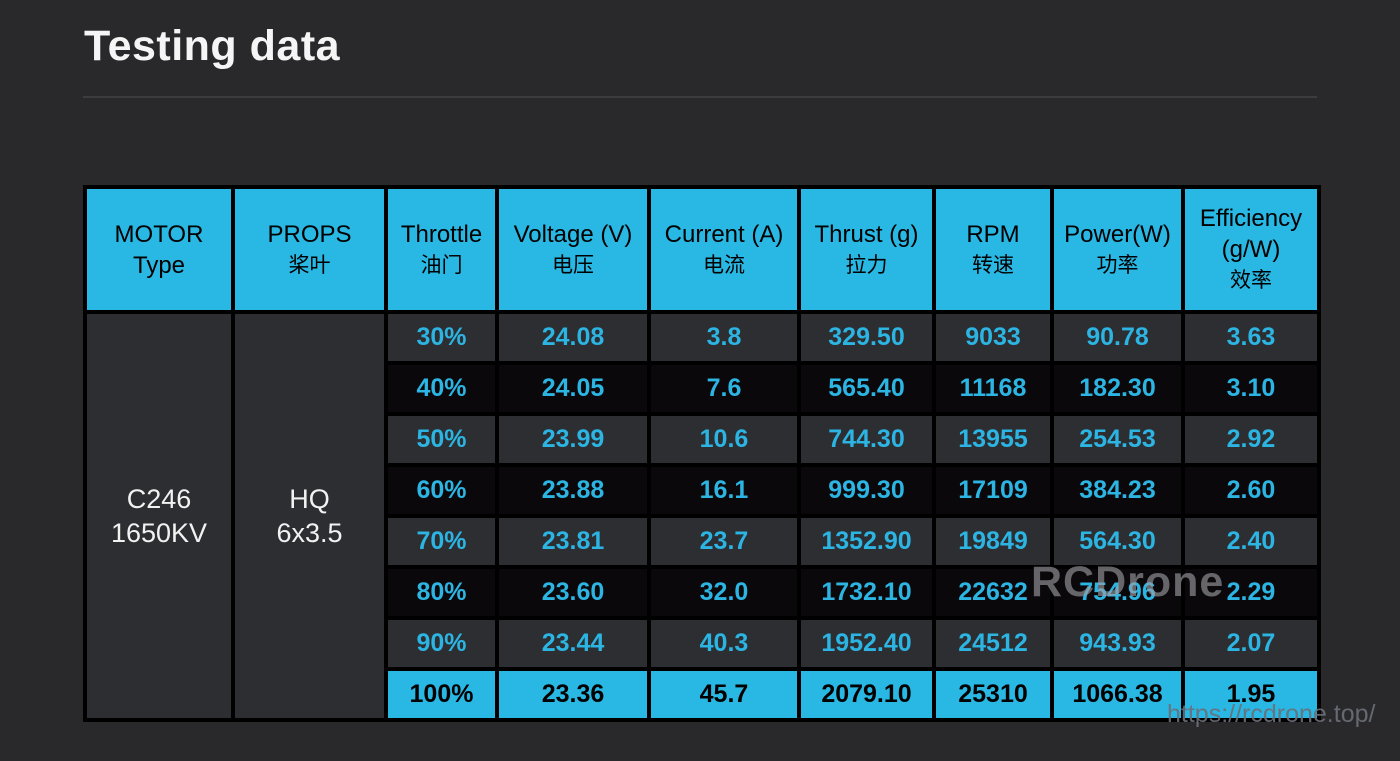 This screenshot has width=1400, height=761. What do you see at coordinates (573, 490) in the screenshot?
I see `voltage-cell: 23.88` at bounding box center [573, 490].